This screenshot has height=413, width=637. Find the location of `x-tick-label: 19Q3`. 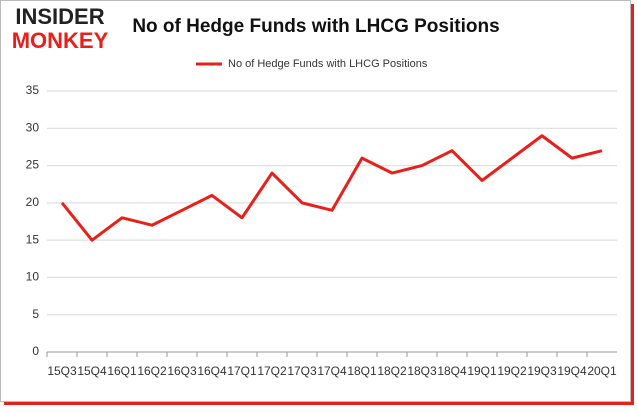

x-tick-label: 19Q3 is located at coordinates (542, 371).